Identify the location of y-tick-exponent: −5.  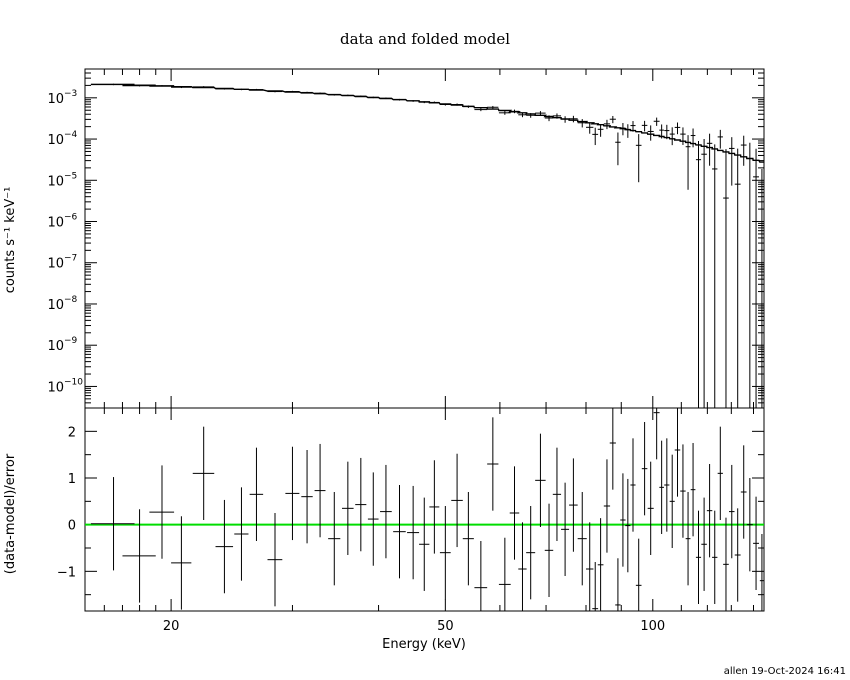
(70, 176).